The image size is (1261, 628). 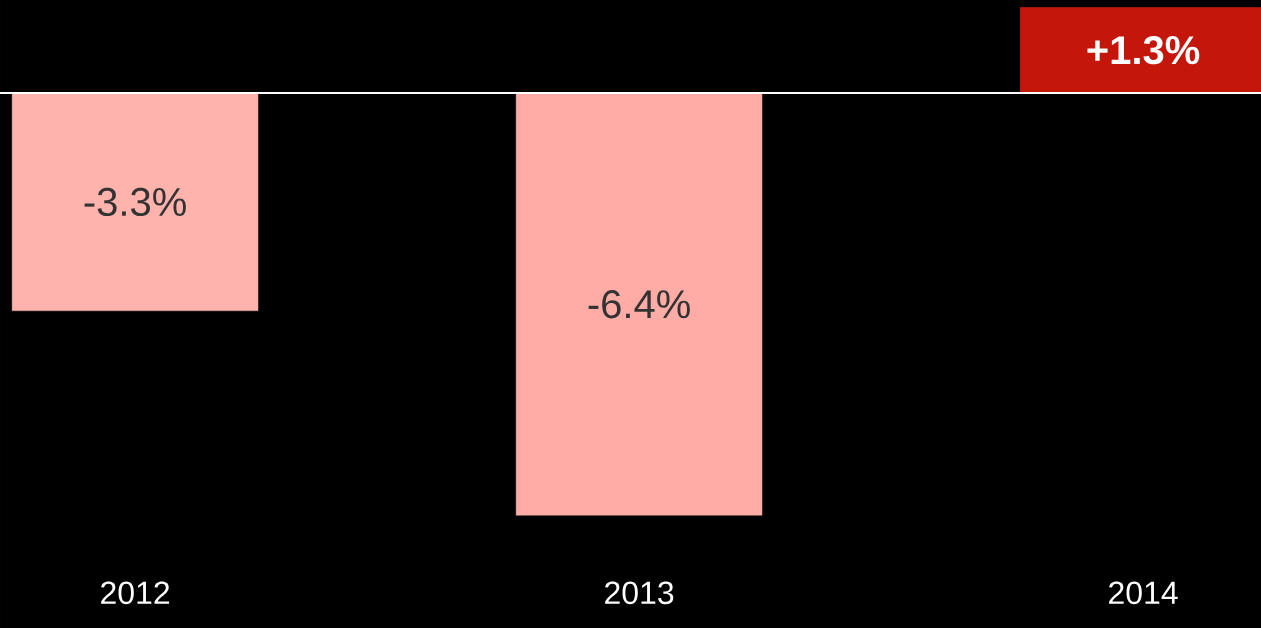 What do you see at coordinates (639, 593) in the screenshot?
I see `x-tick-label: 2013` at bounding box center [639, 593].